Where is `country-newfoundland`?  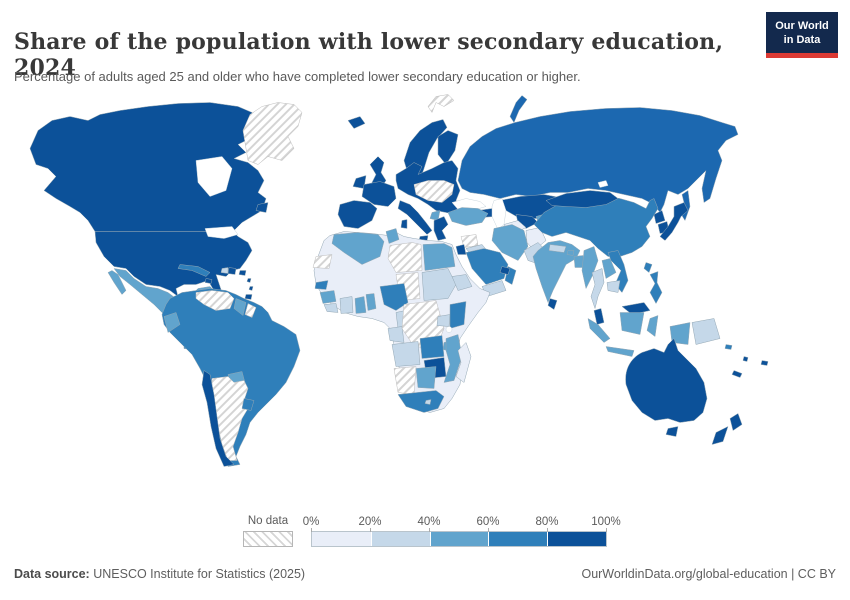
country-newfoundland is located at coordinates (262, 207).